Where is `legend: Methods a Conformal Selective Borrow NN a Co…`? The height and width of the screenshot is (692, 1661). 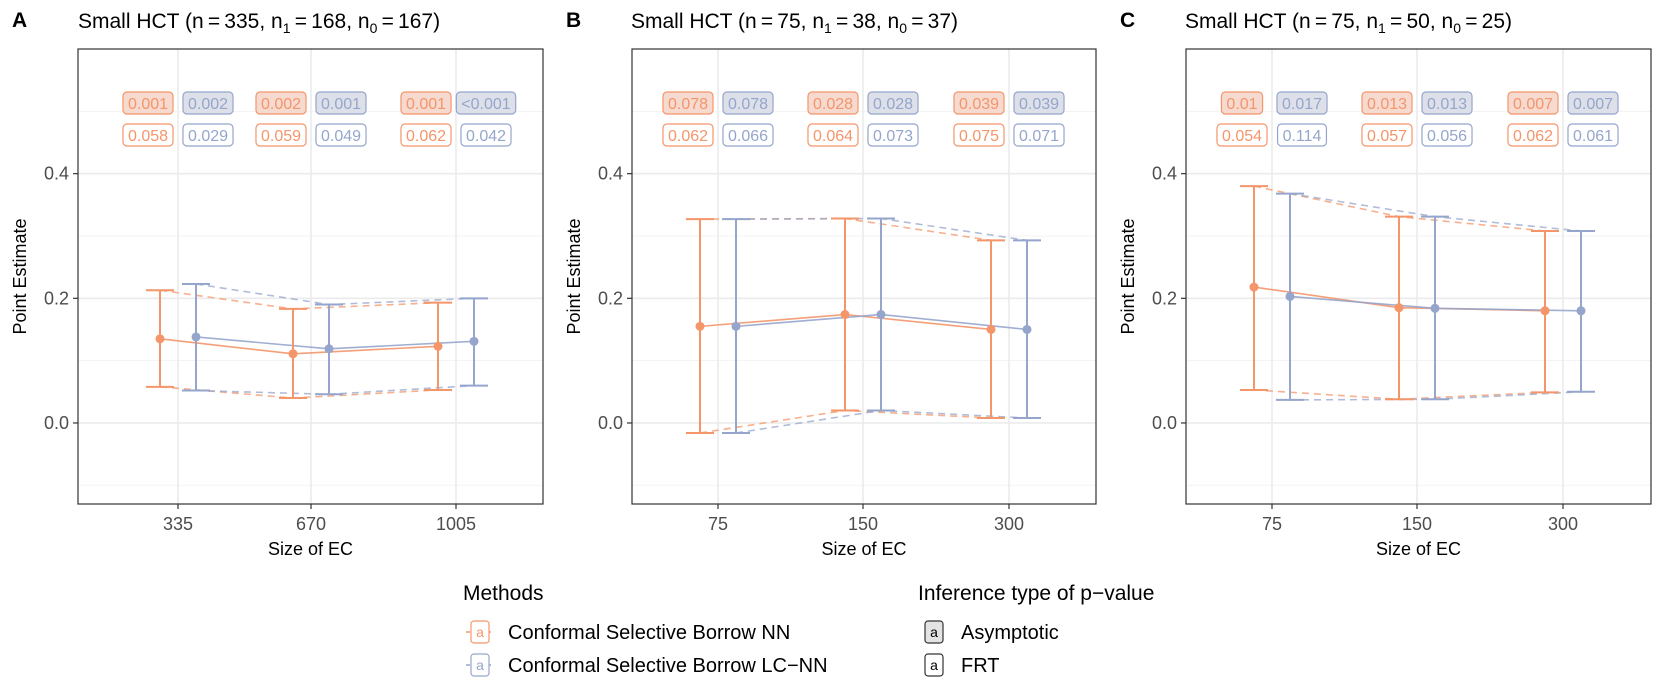
legend: Methods a Conformal Selective Borrow NN a Co… is located at coordinates (808, 629).